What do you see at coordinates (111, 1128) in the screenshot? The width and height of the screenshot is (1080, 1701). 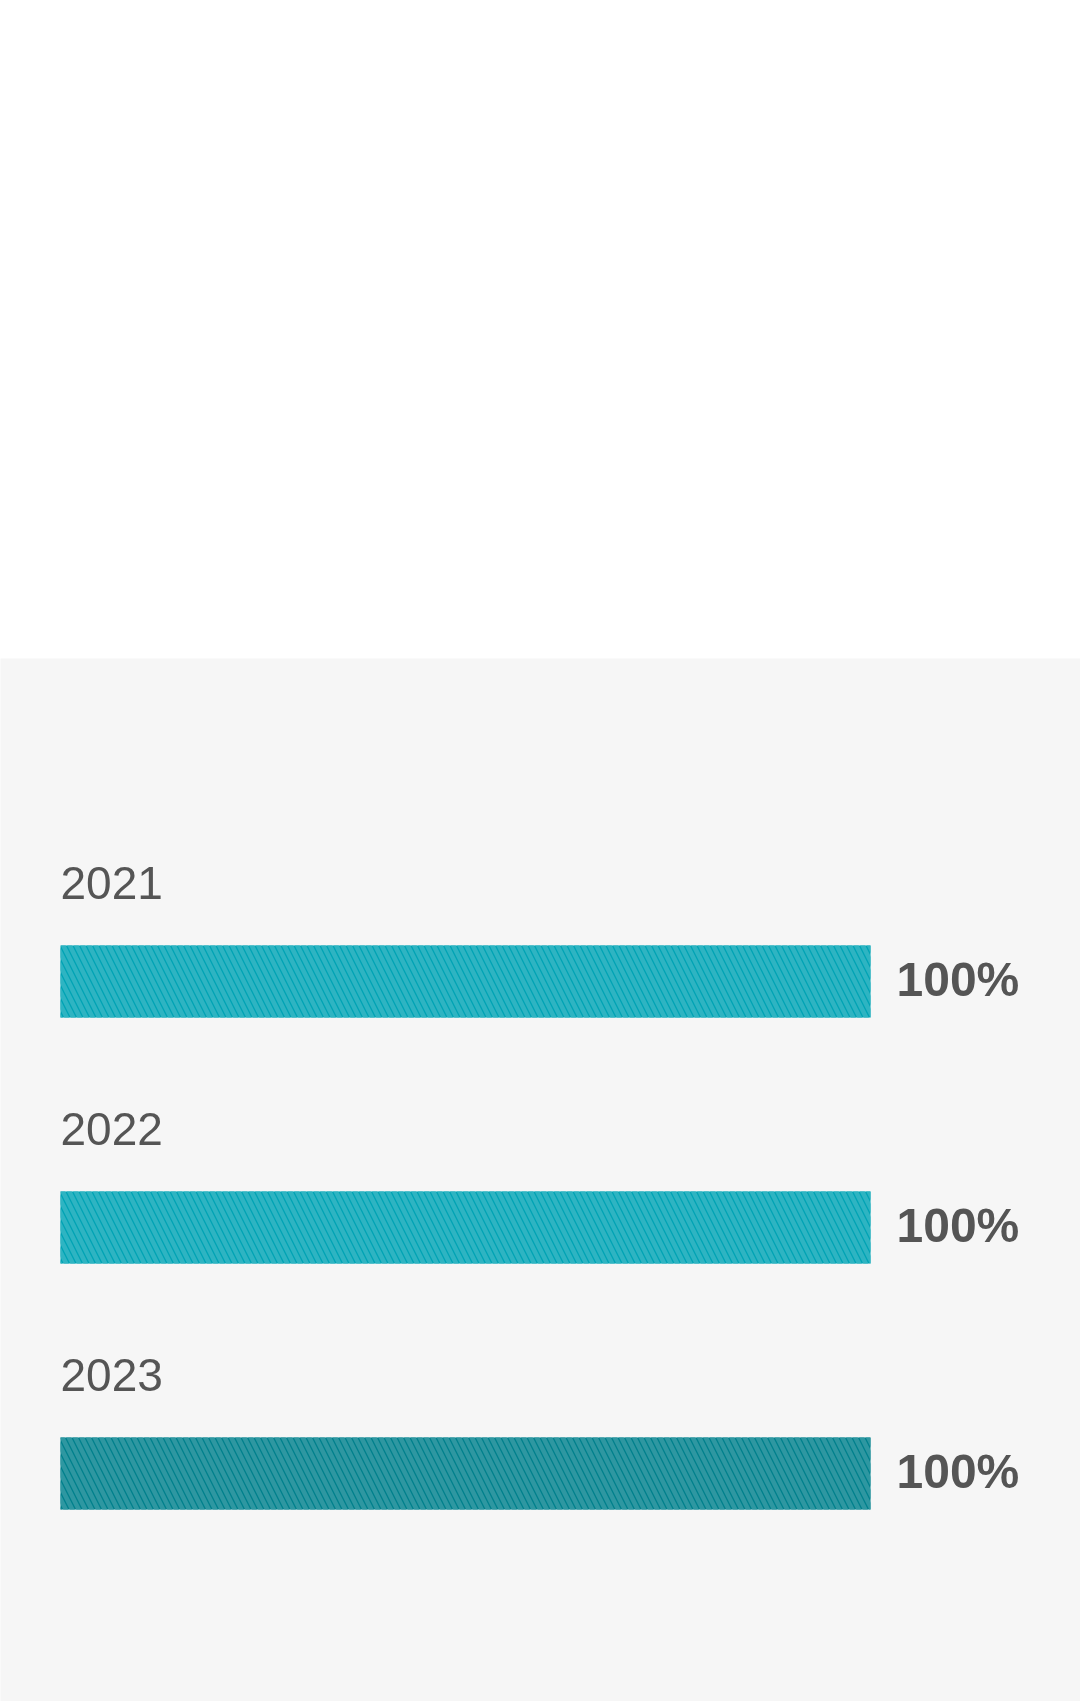 I see `y-tick-label: 2022` at bounding box center [111, 1128].